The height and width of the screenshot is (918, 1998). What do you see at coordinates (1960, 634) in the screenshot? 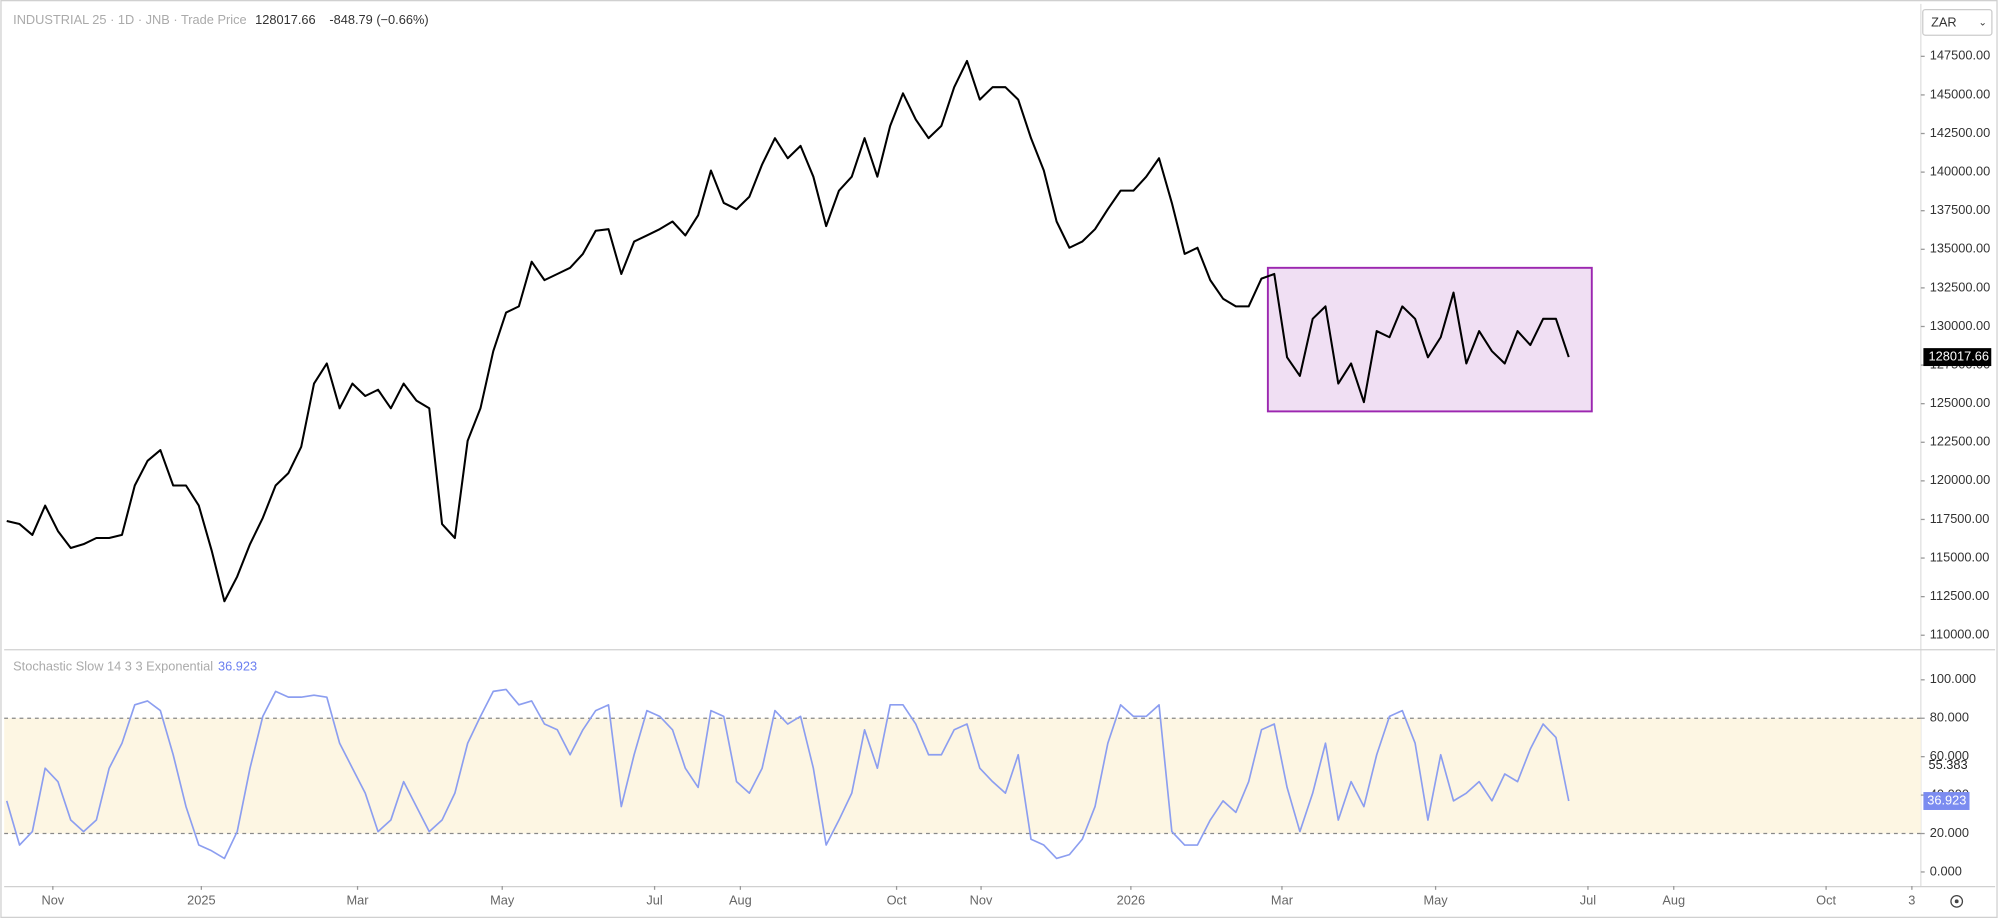
I see `y-tick-label: 110000.00` at bounding box center [1960, 634].